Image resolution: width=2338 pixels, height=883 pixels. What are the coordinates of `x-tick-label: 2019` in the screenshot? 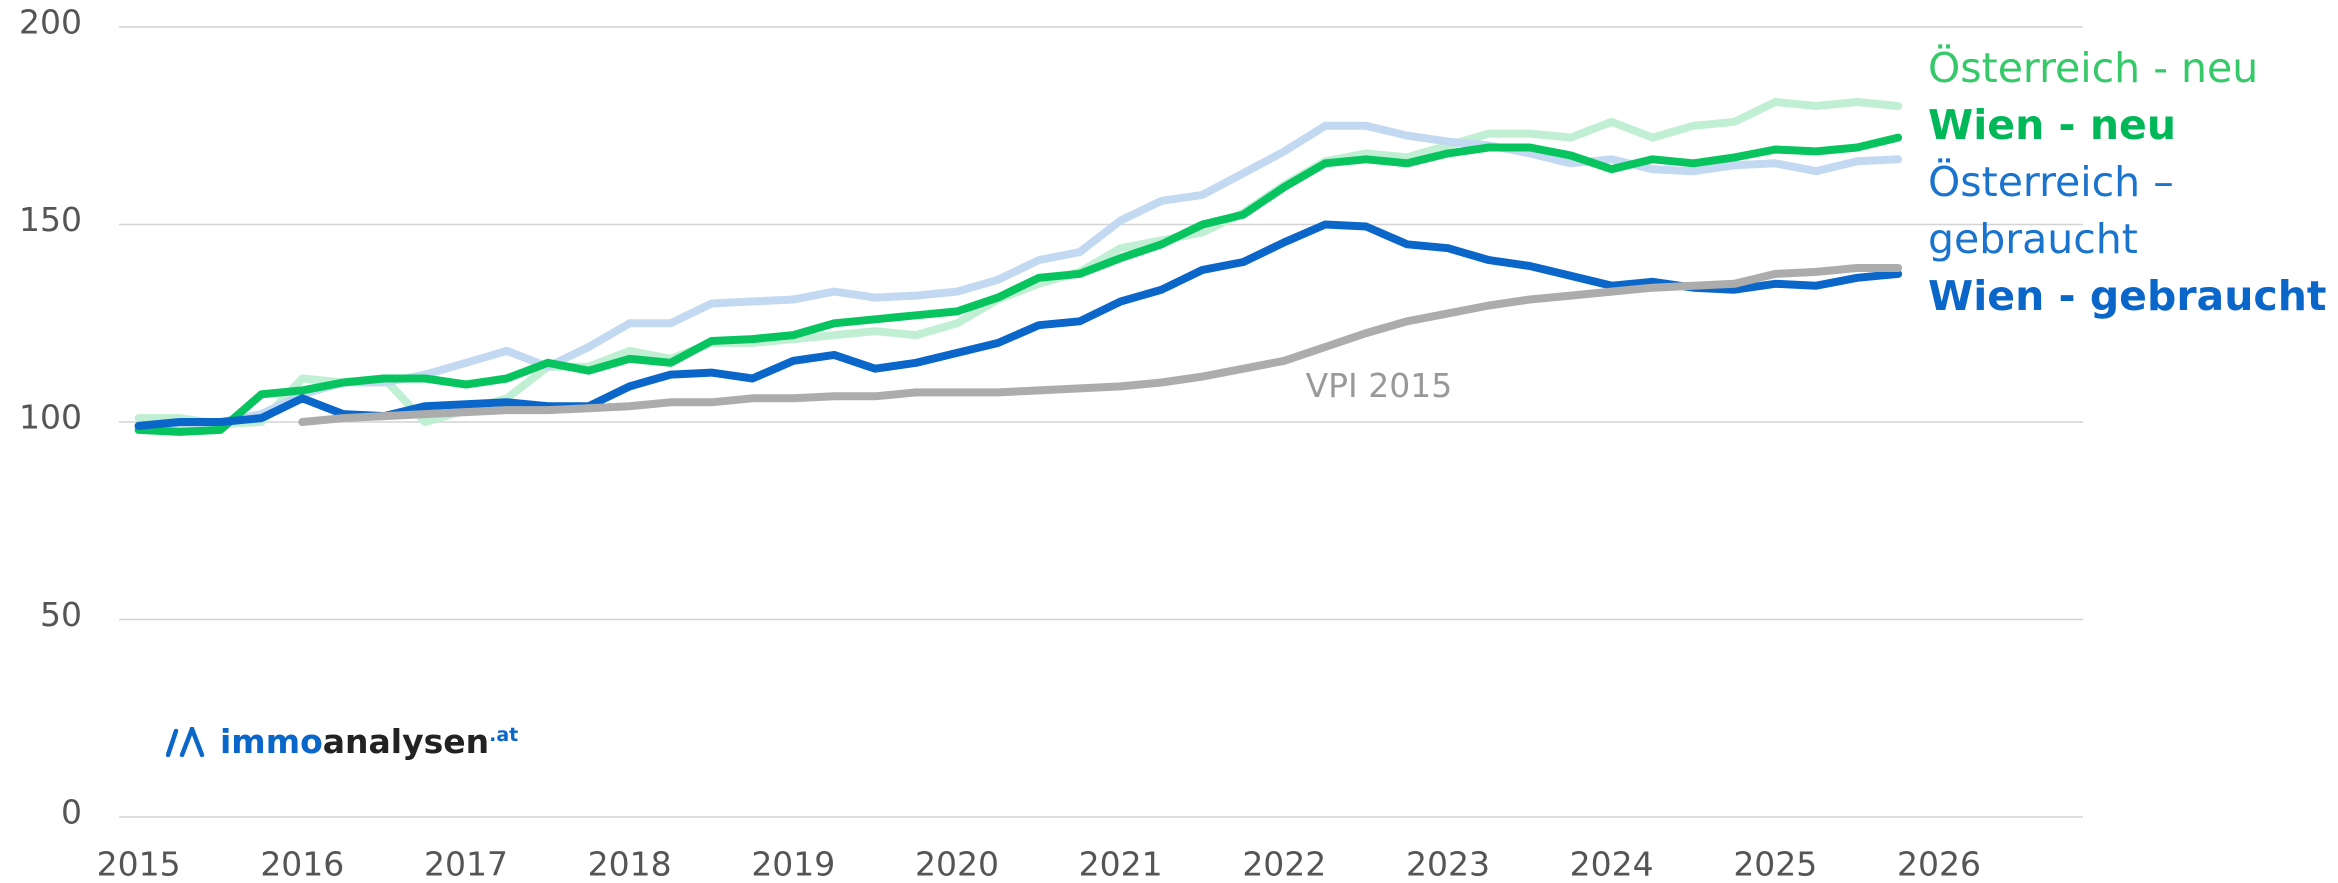 It's located at (793, 864).